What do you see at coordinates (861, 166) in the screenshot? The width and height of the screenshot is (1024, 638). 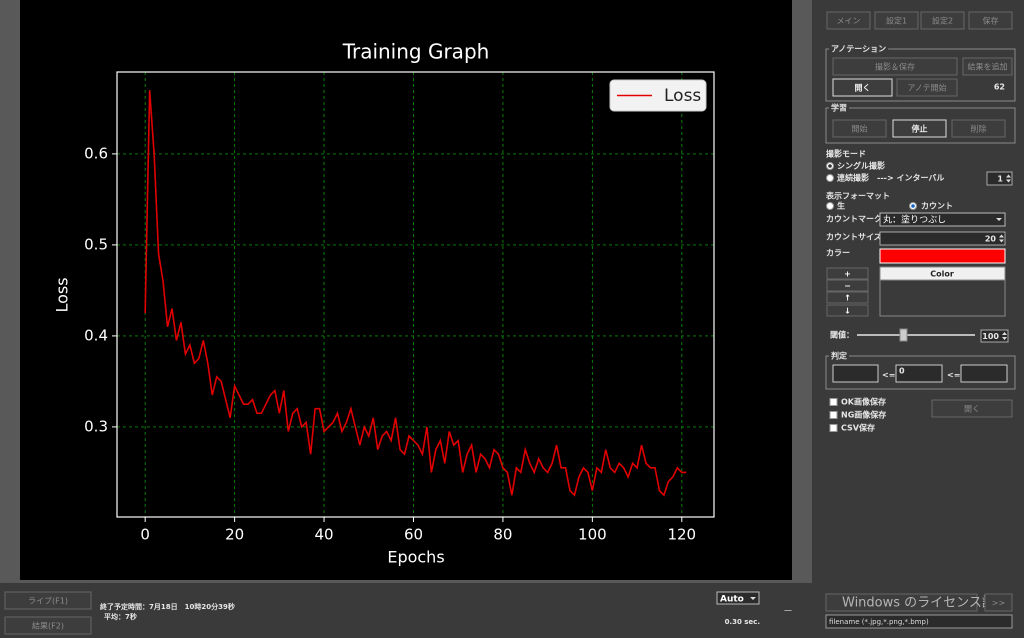 I see `radio-label: シングル撮影` at bounding box center [861, 166].